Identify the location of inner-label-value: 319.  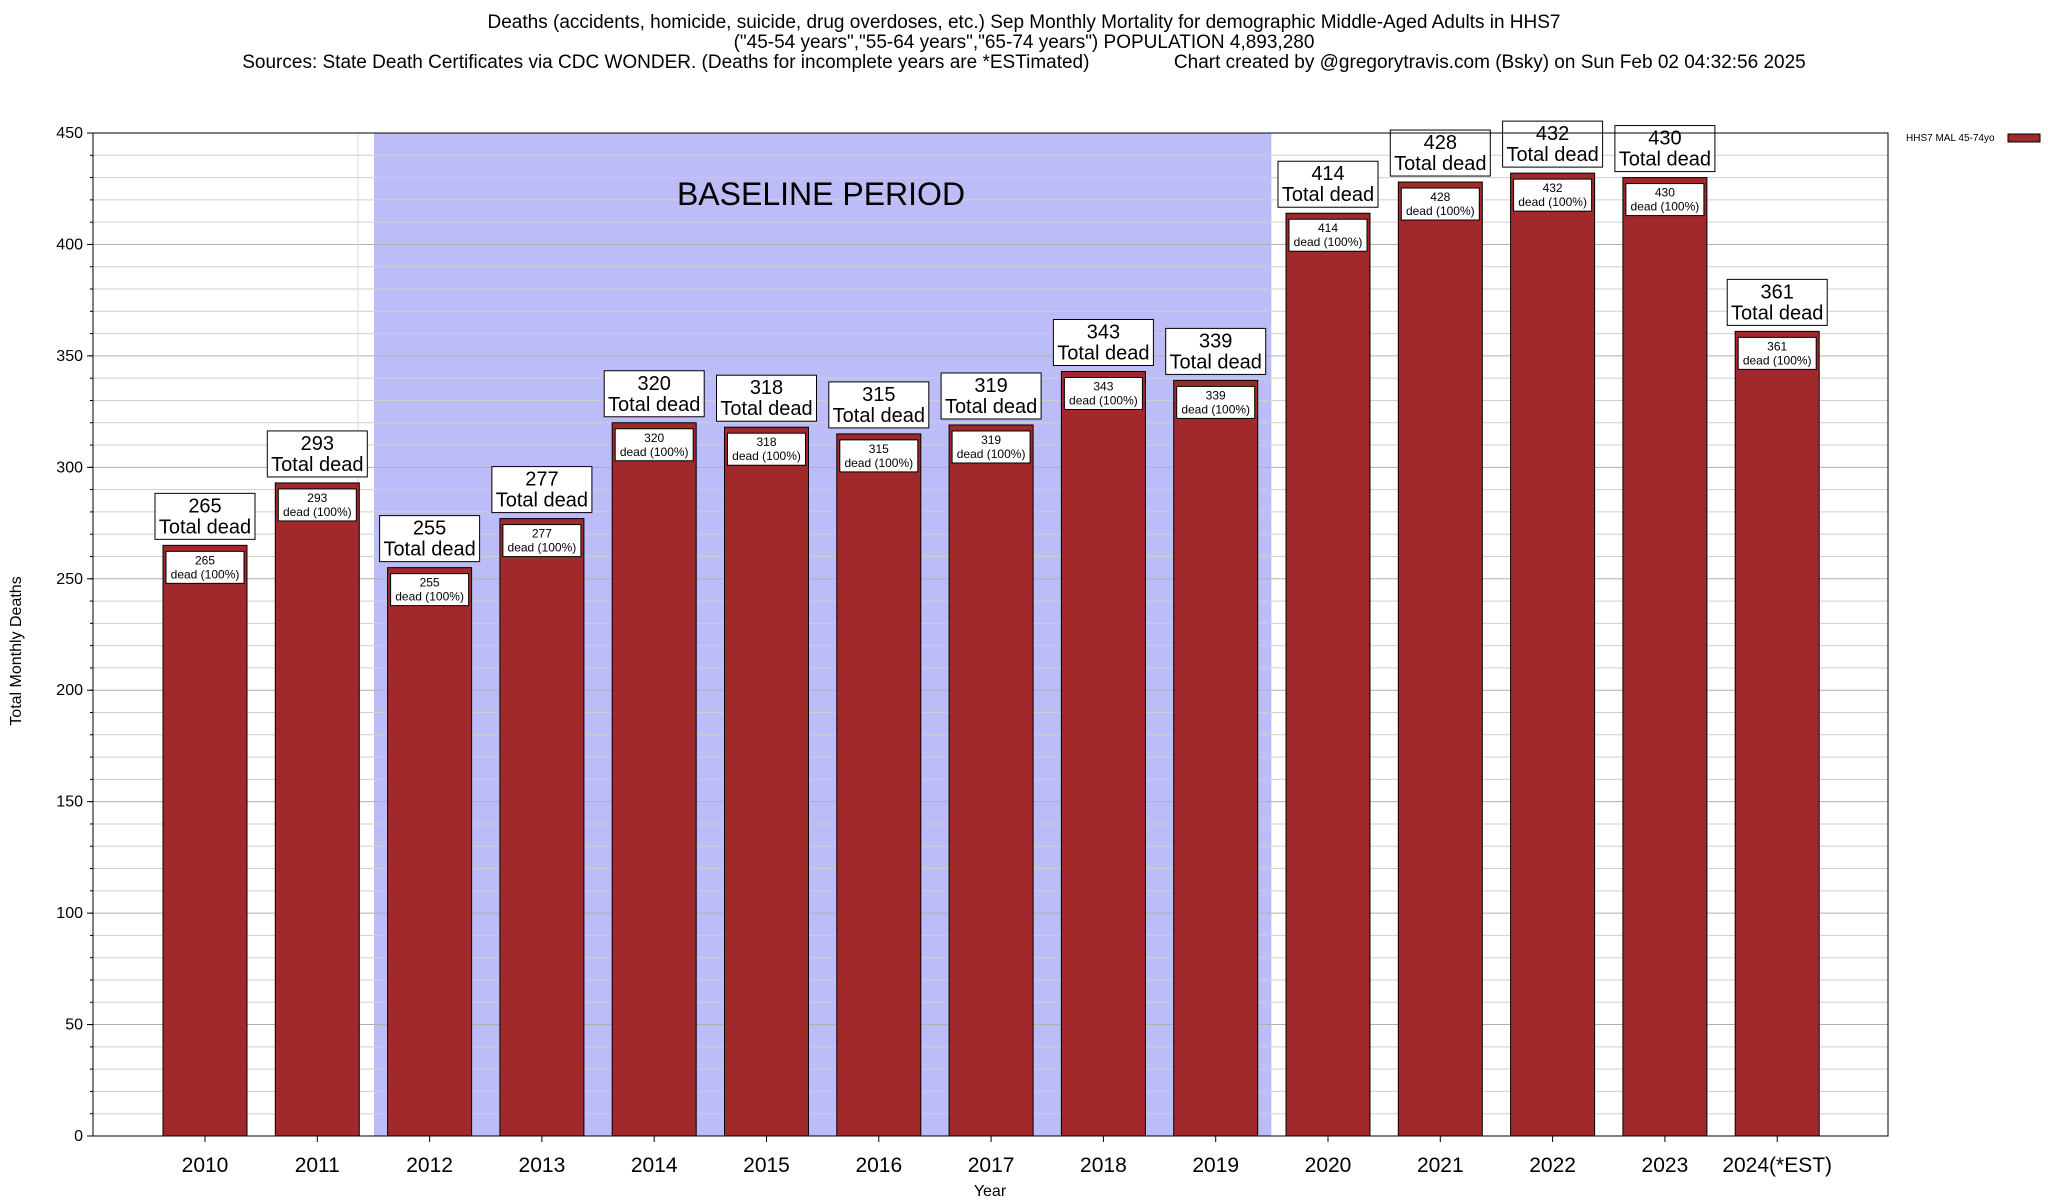
(991, 440).